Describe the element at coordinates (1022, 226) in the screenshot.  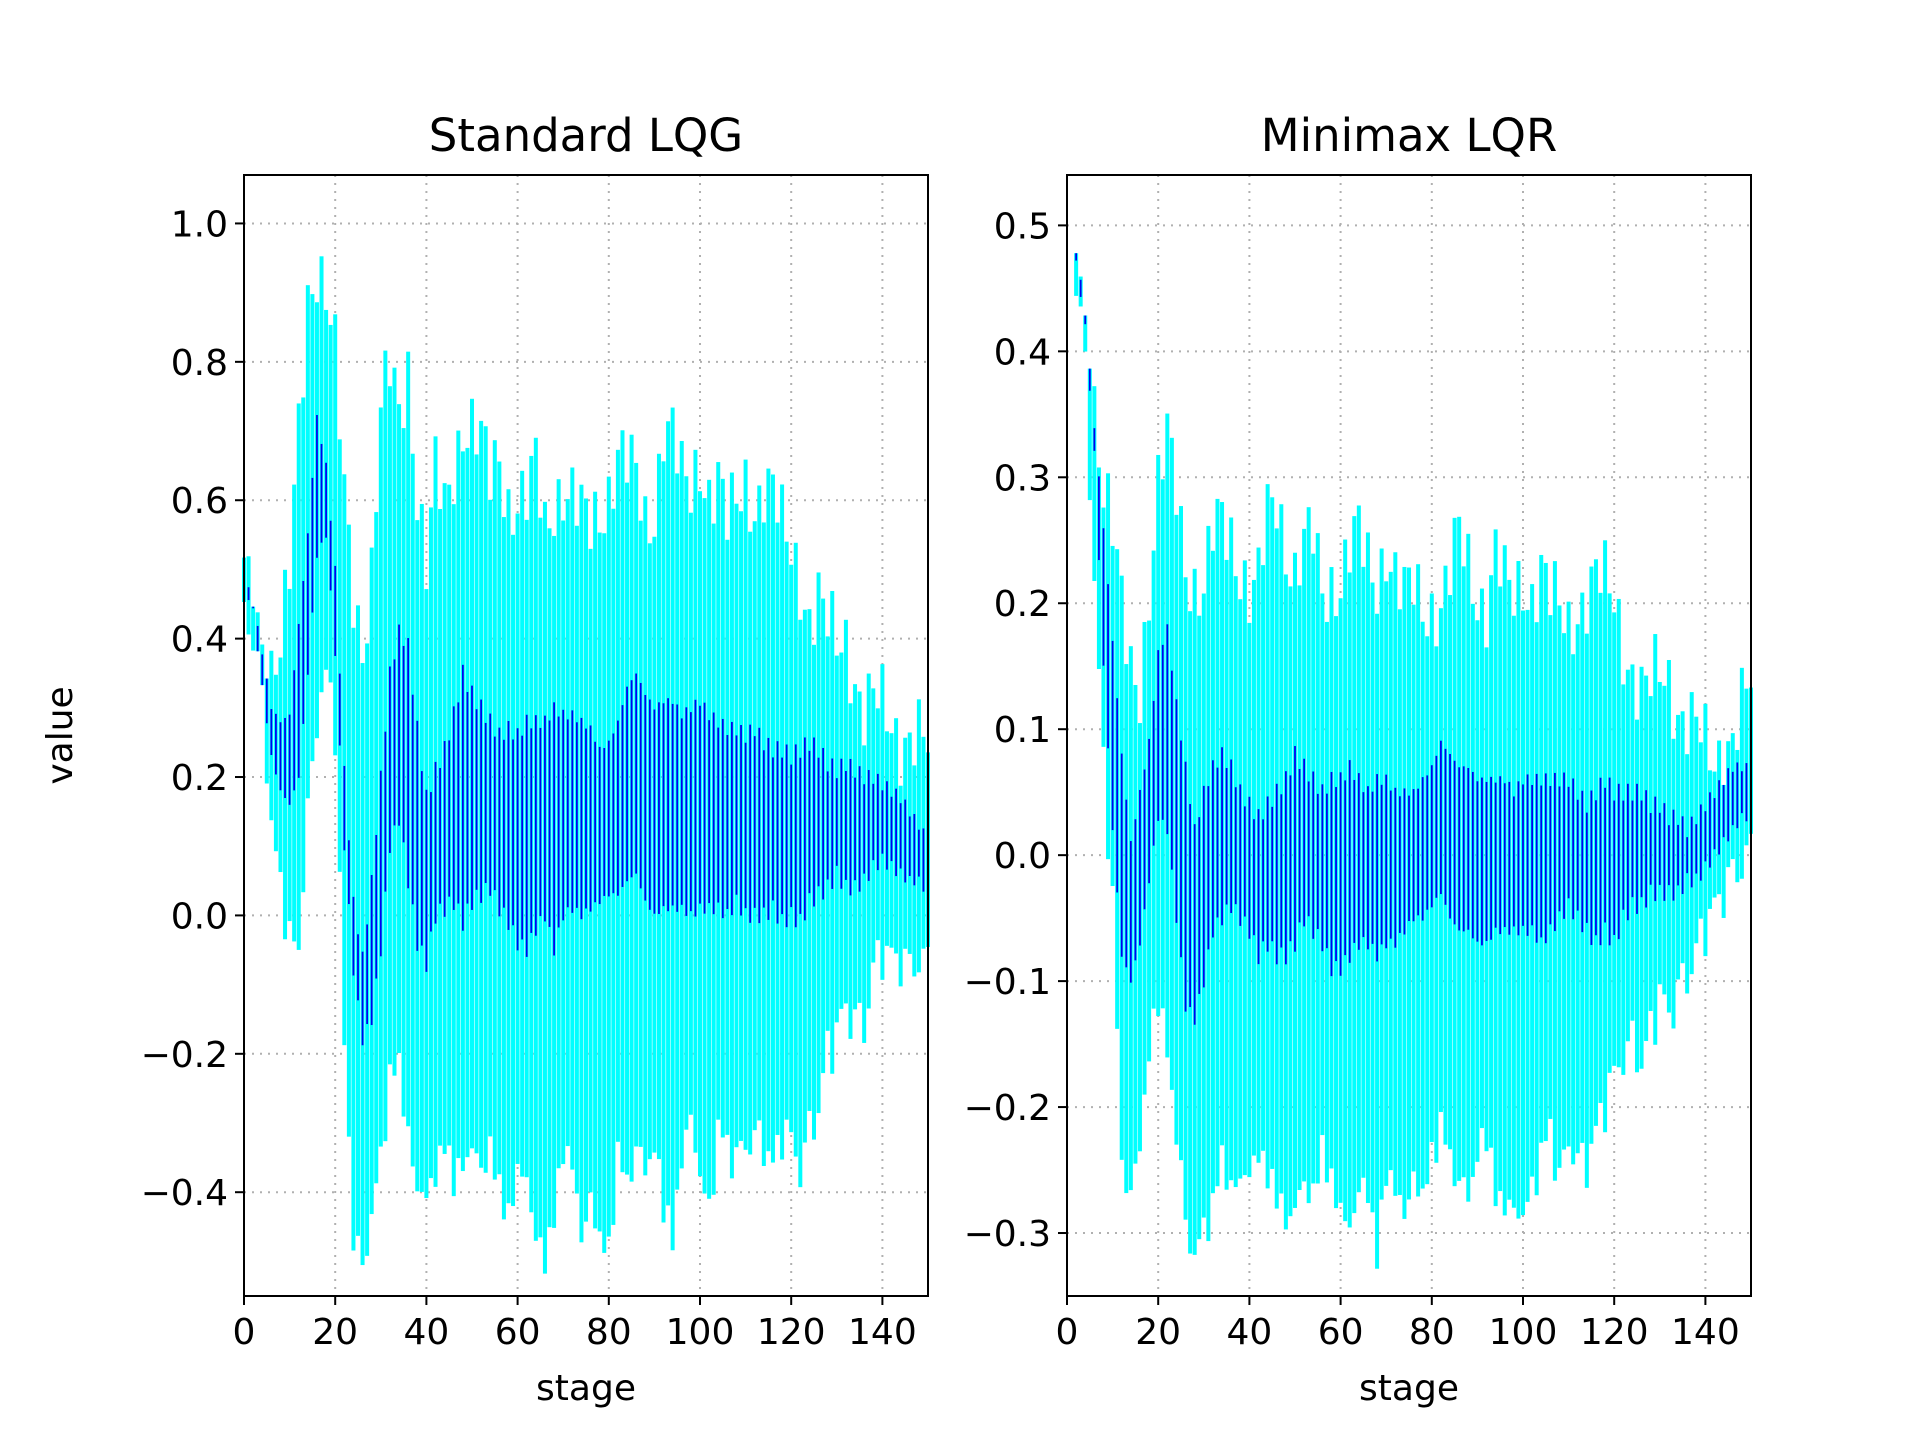
I see `y-tick-label: 0.5` at that location.